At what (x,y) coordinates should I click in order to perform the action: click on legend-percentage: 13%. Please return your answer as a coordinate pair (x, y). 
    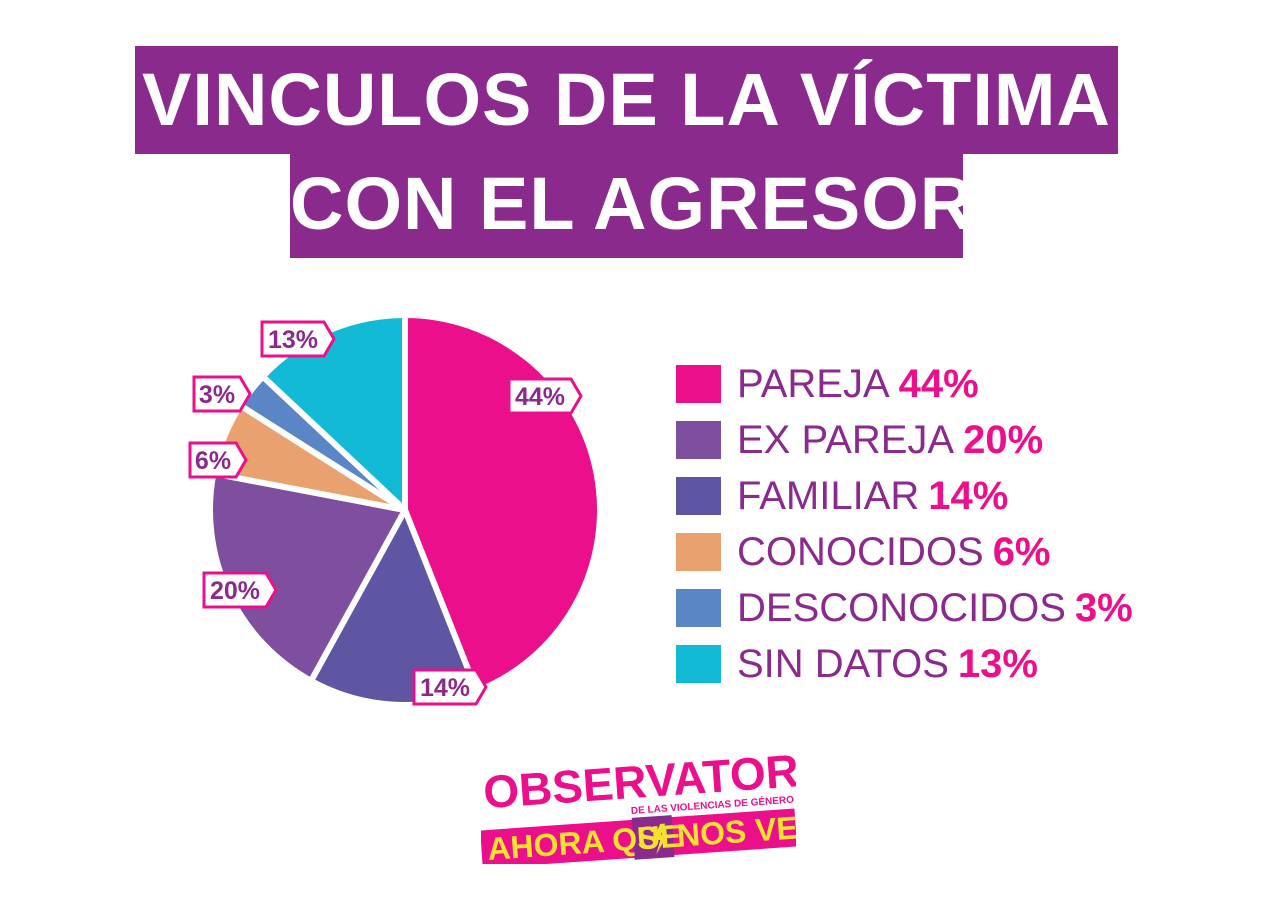
    Looking at the image, I should click on (997, 663).